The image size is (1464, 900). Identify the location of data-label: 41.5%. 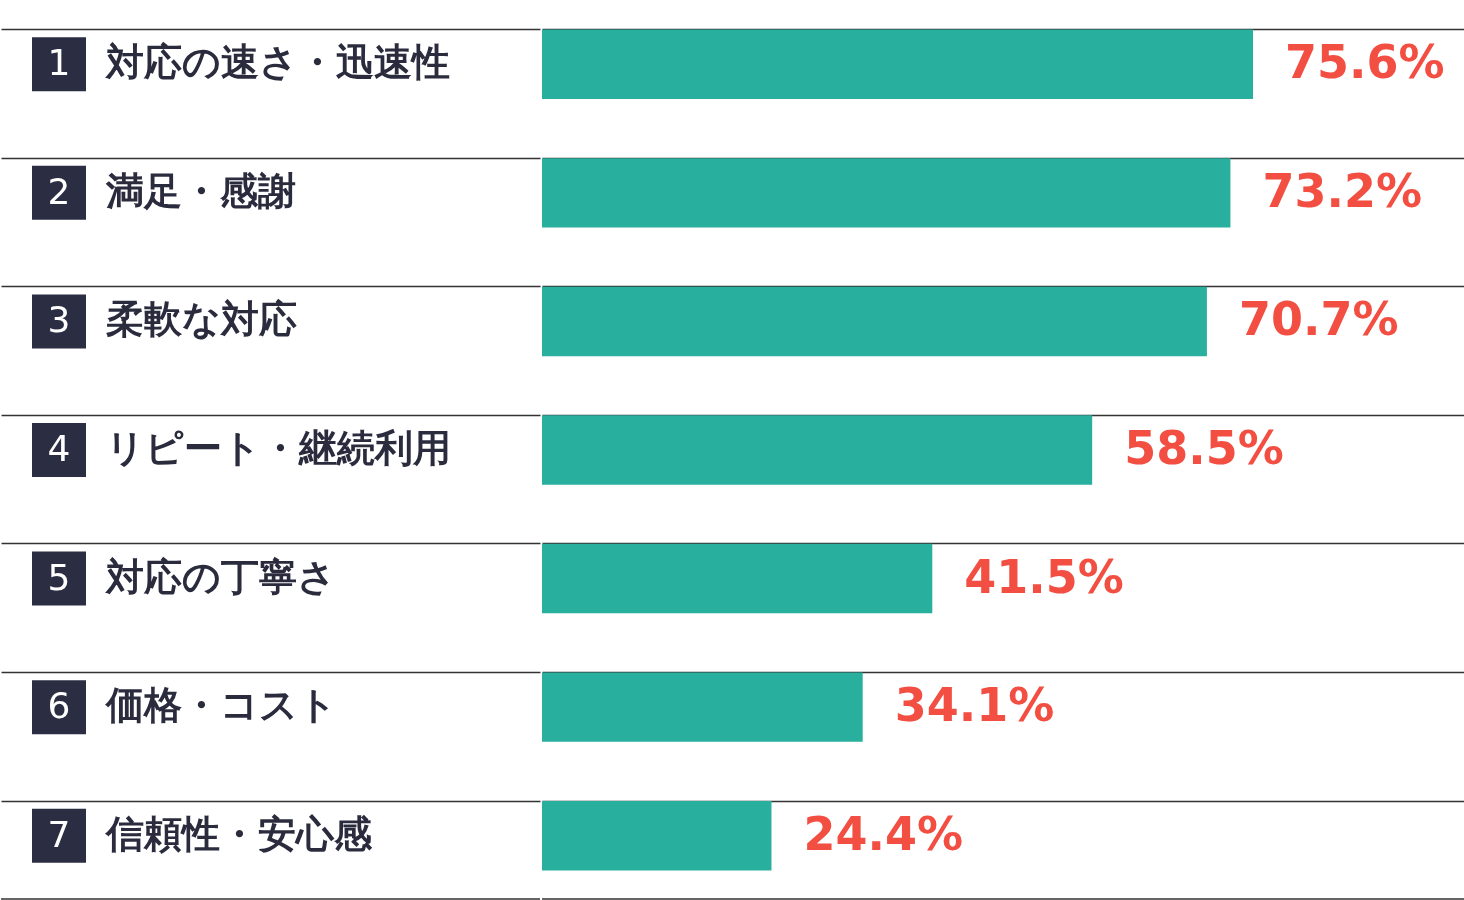
(1044, 576).